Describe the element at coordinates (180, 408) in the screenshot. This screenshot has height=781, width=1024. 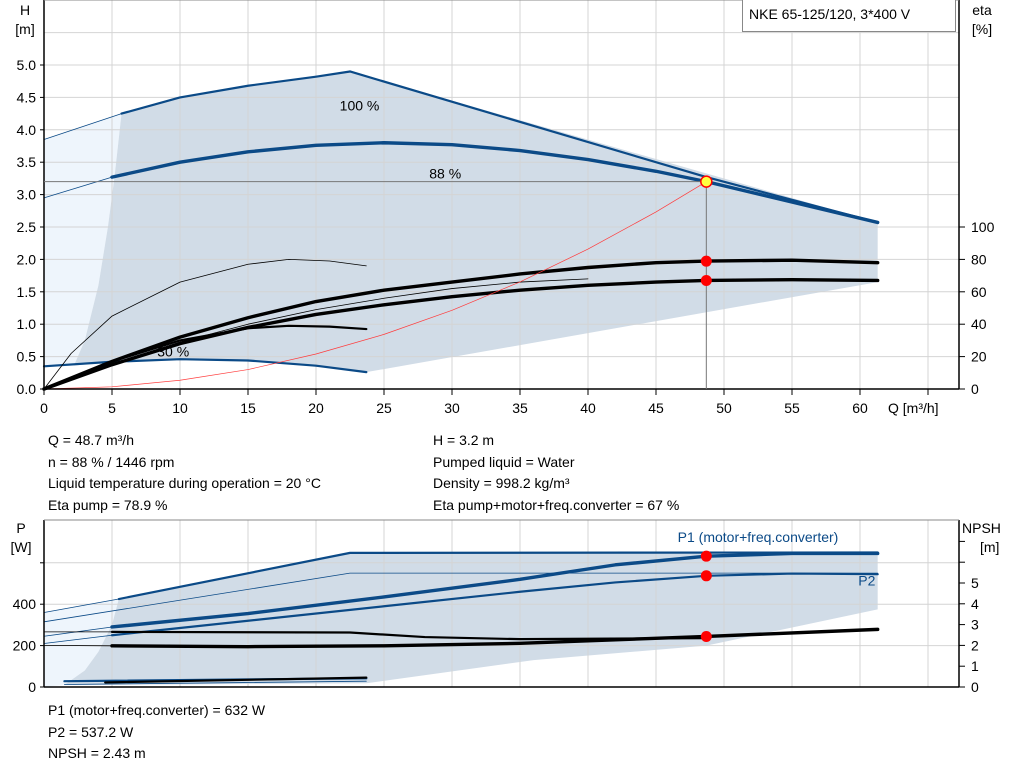
I see `x-tick-label: 10` at that location.